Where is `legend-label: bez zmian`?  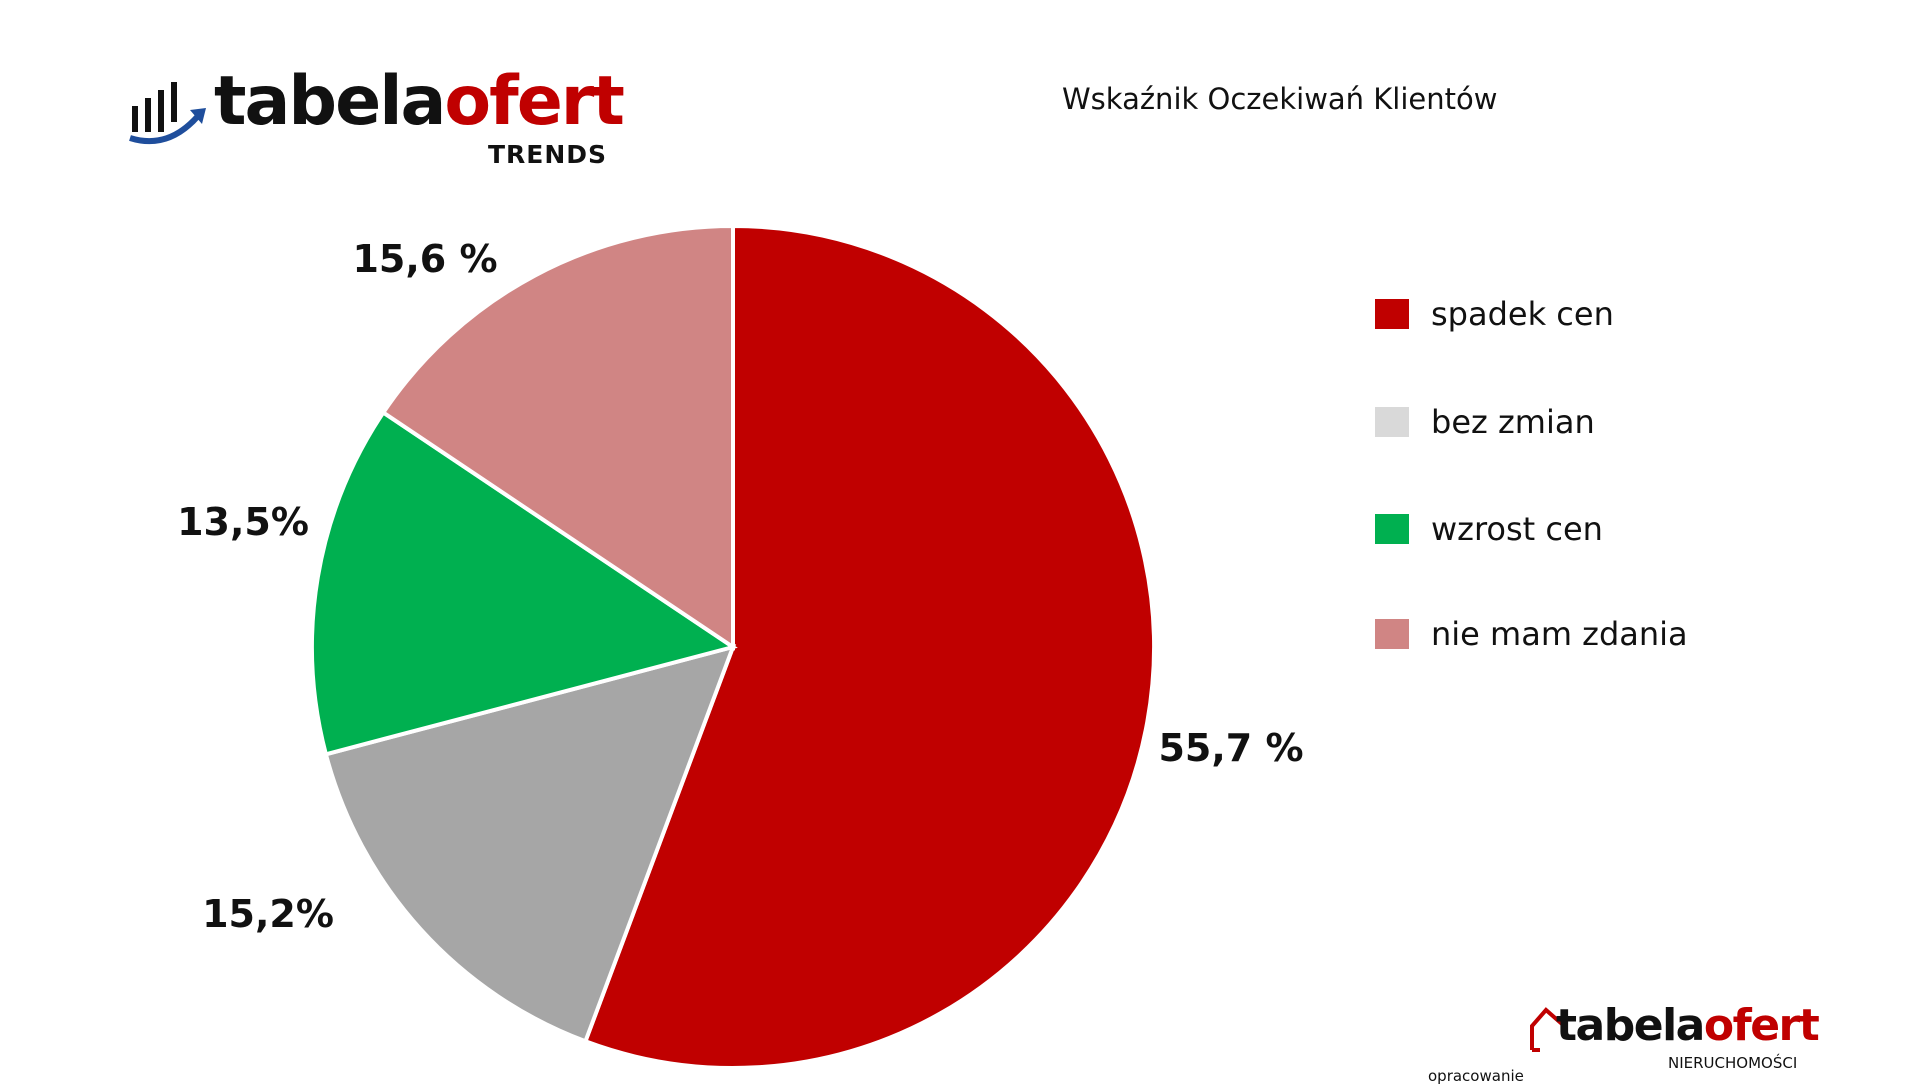
legend-label: bez zmian is located at coordinates (1513, 422).